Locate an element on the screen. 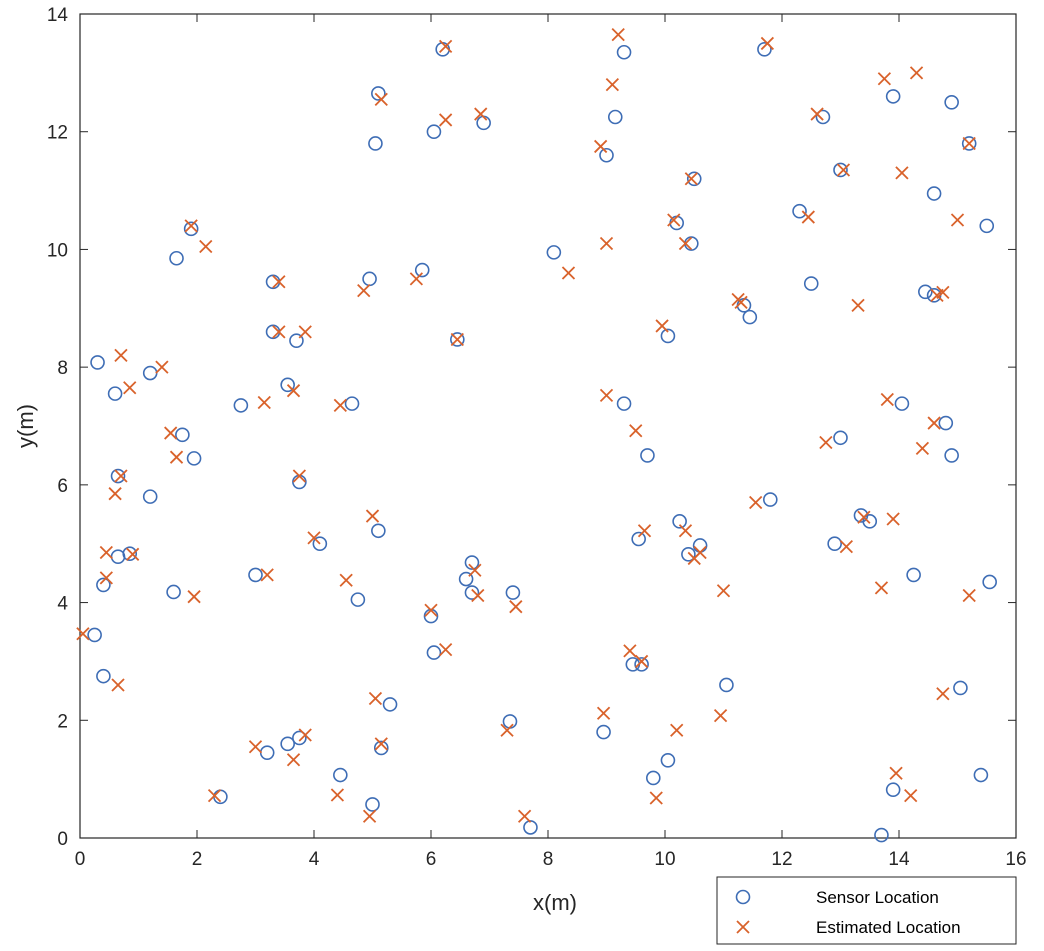 The width and height of the screenshot is (1044, 951). legend-estimated-label: Estimated Location is located at coordinates (888, 927).